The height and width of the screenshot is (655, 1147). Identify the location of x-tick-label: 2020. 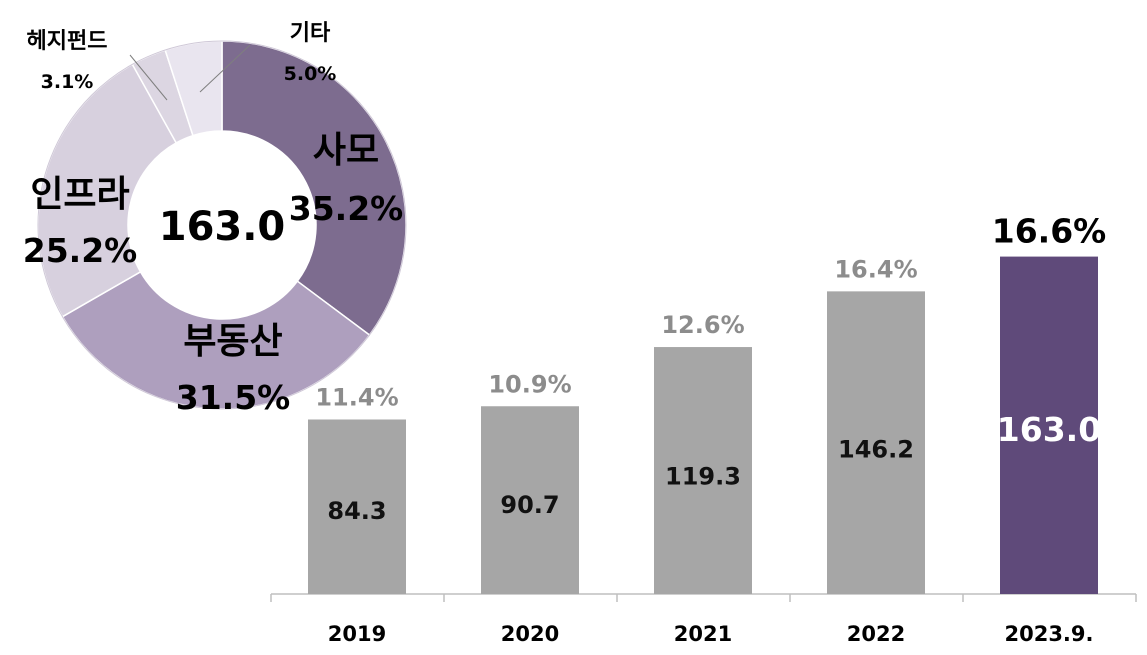
(530, 634).